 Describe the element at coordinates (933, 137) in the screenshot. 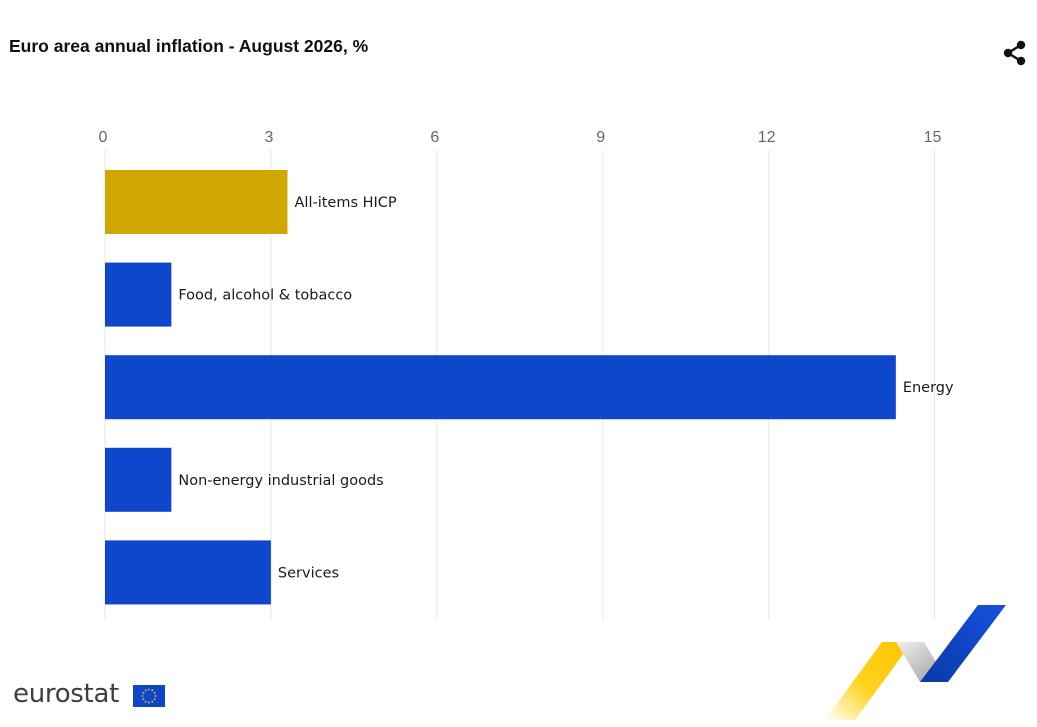

I see `x-tick-label: 15` at that location.